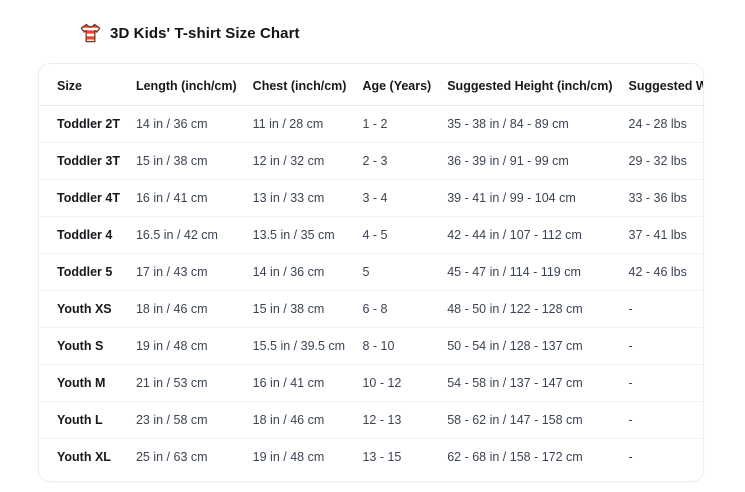 The width and height of the screenshot is (745, 492). What do you see at coordinates (412, 33) in the screenshot?
I see `page-header: 3D Kids' T-shirt Size Chart` at bounding box center [412, 33].